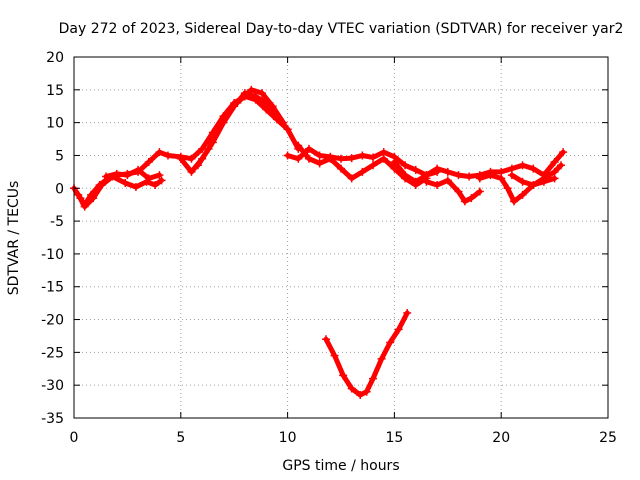 The image size is (640, 480). I want to click on y-tick-label: -15, so click(52, 288).